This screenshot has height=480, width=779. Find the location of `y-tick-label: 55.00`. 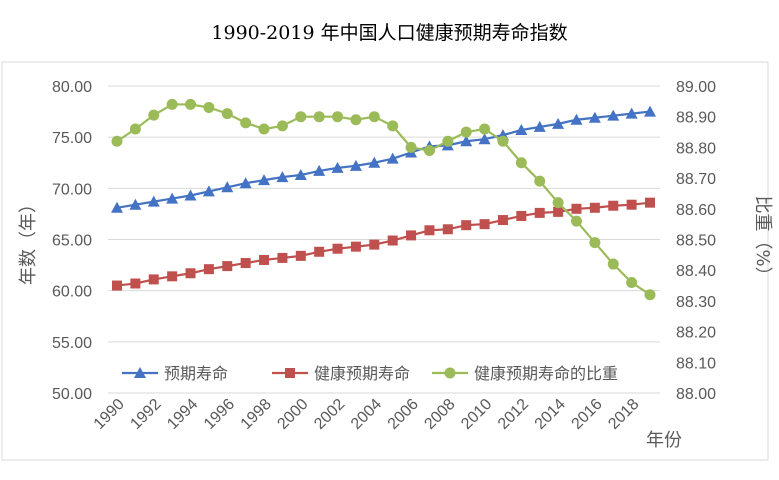

y-tick-label: 55.00 is located at coordinates (72, 343).